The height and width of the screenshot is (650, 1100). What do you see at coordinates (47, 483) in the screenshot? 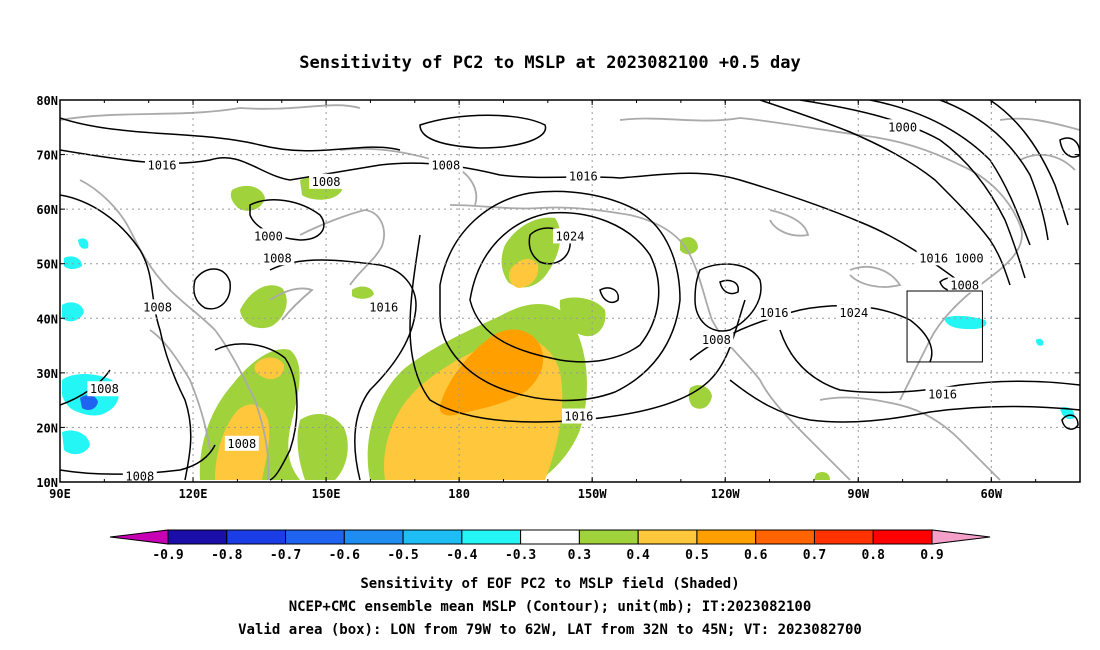
I see `lat-tick-label: 10N` at bounding box center [47, 483].